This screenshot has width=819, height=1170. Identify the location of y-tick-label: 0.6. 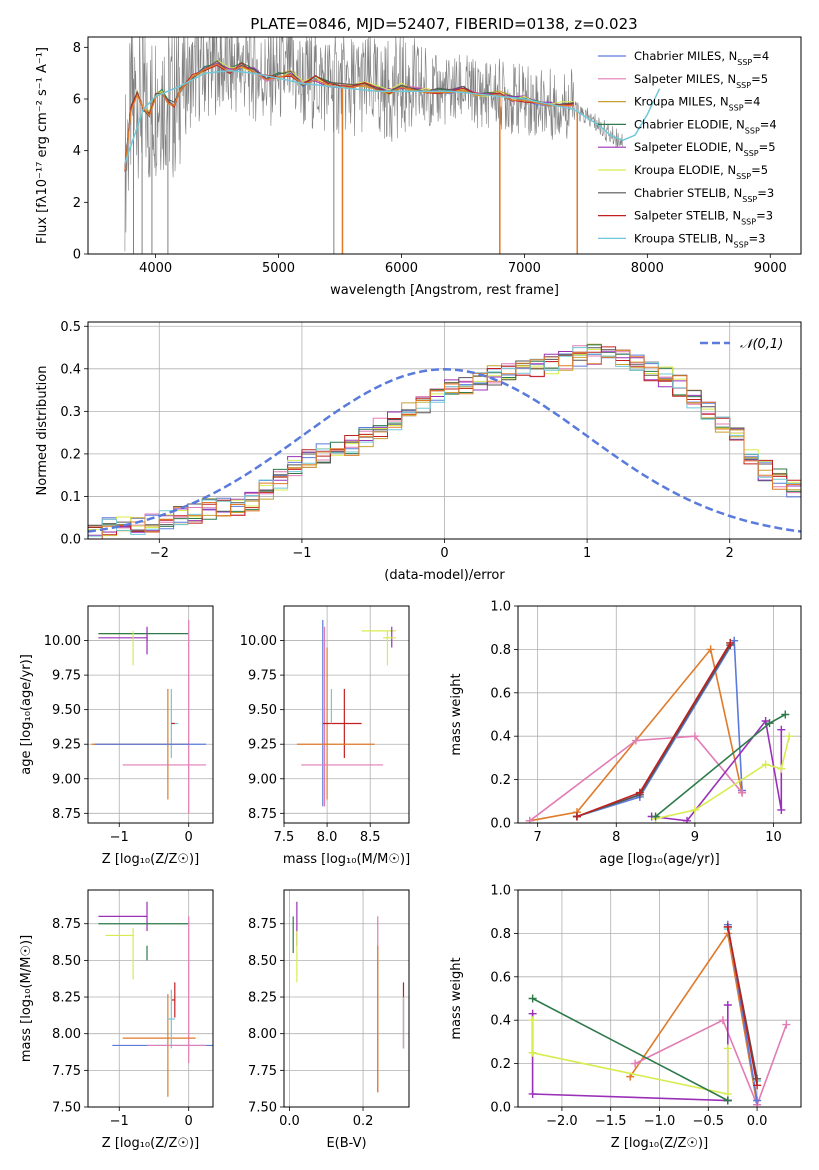
(500, 977).